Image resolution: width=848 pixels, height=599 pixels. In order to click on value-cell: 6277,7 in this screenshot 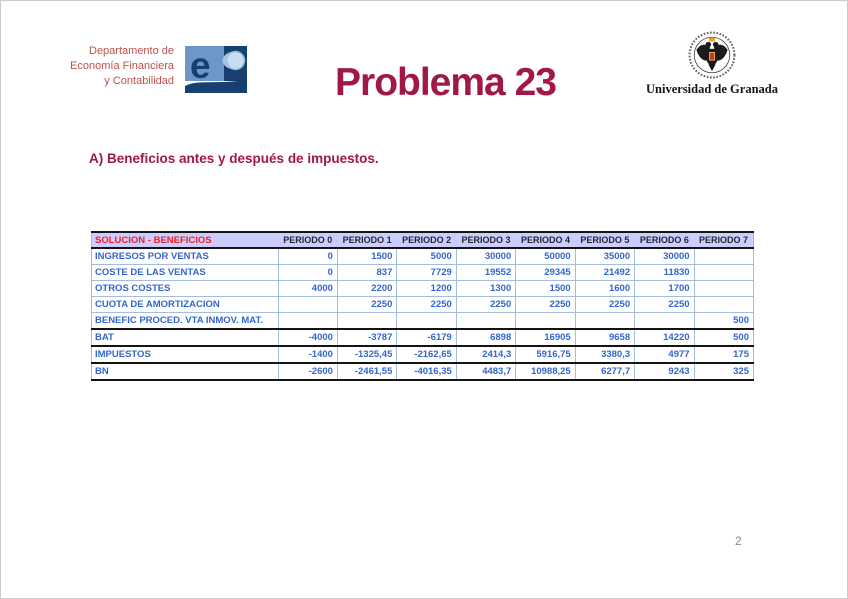, I will do `click(605, 371)`.